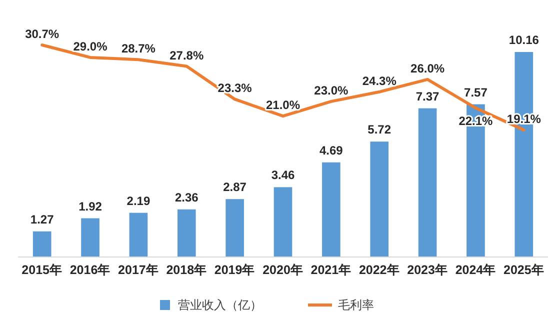 This screenshot has height=329, width=550. I want to click on data-label: 5.72, so click(380, 129).